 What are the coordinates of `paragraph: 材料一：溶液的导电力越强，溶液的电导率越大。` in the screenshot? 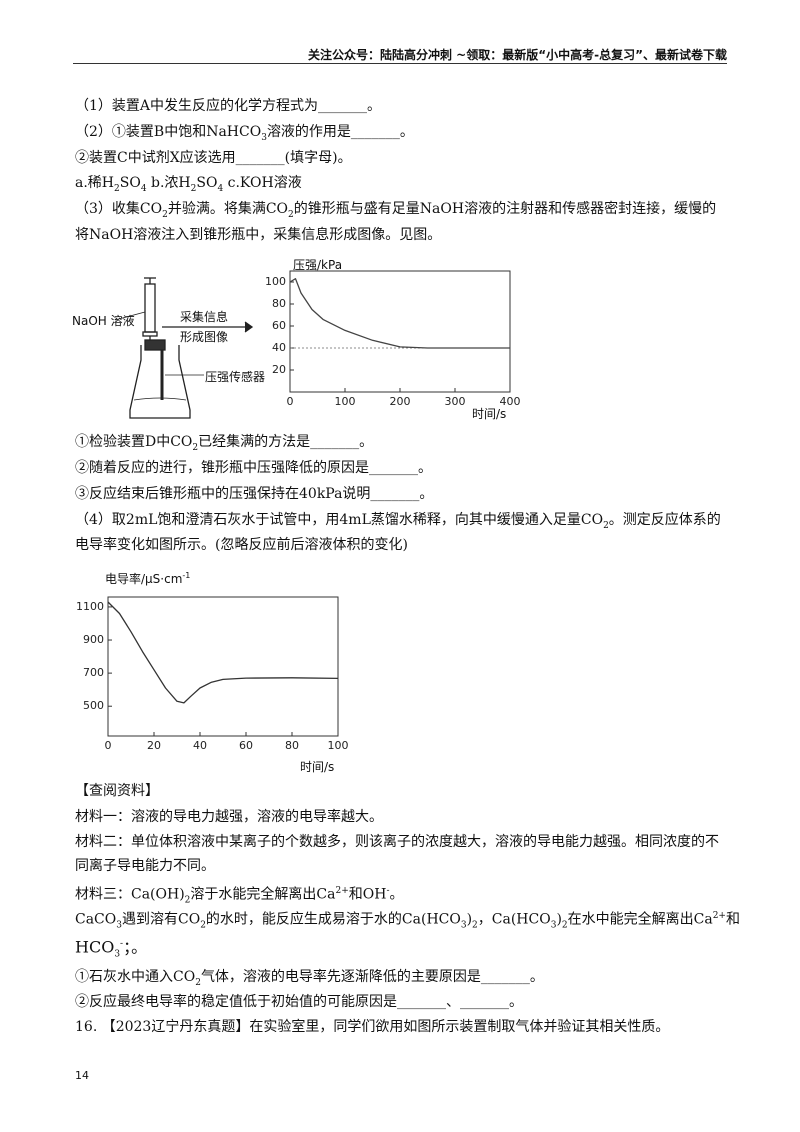 It's located at (229, 817).